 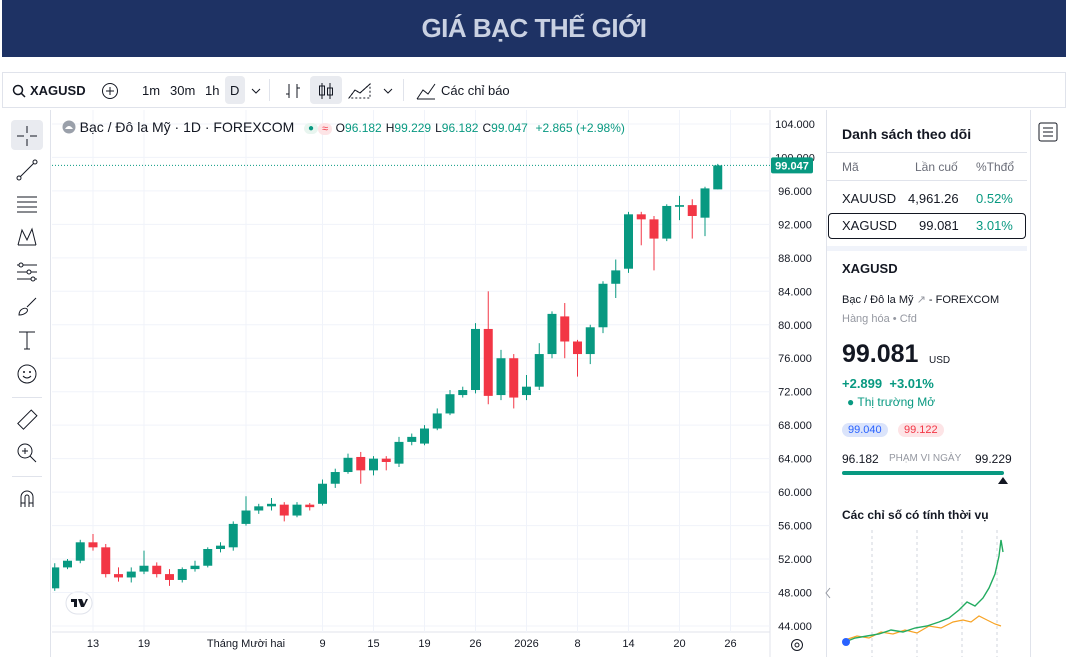 What do you see at coordinates (879, 319) in the screenshot?
I see `detail-type: Hàng hóa • Cfd` at bounding box center [879, 319].